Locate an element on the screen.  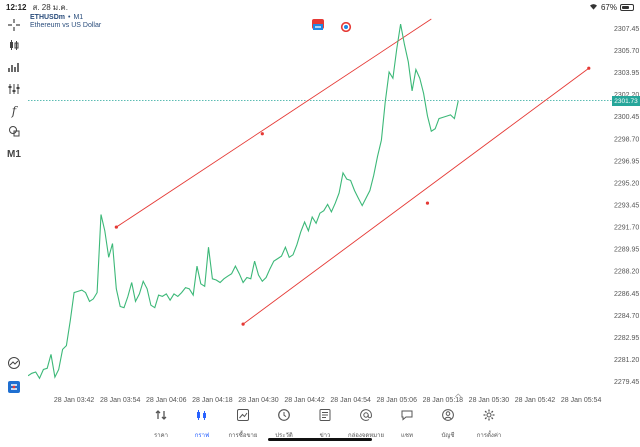
battery-fill is located at coordinates (625, 7).